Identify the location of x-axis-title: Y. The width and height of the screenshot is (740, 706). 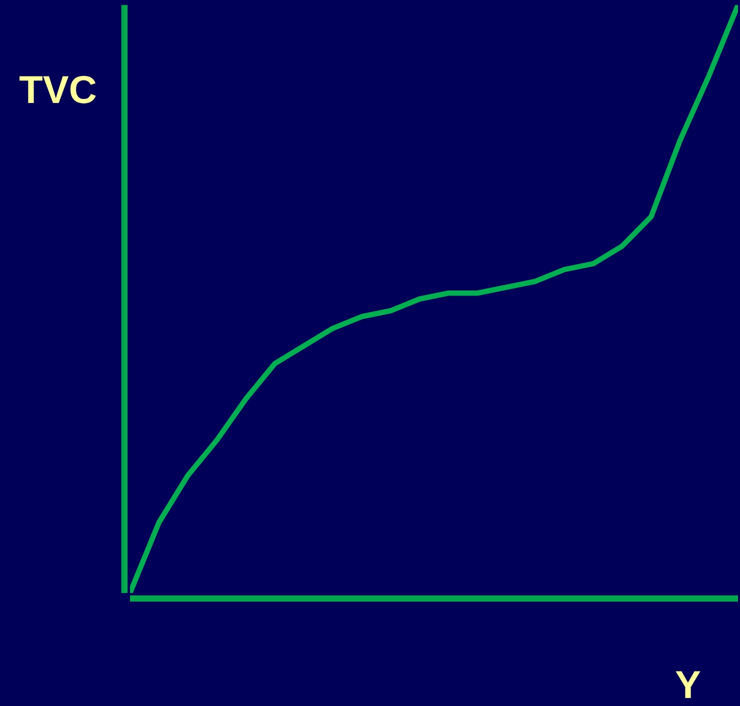
(688, 684).